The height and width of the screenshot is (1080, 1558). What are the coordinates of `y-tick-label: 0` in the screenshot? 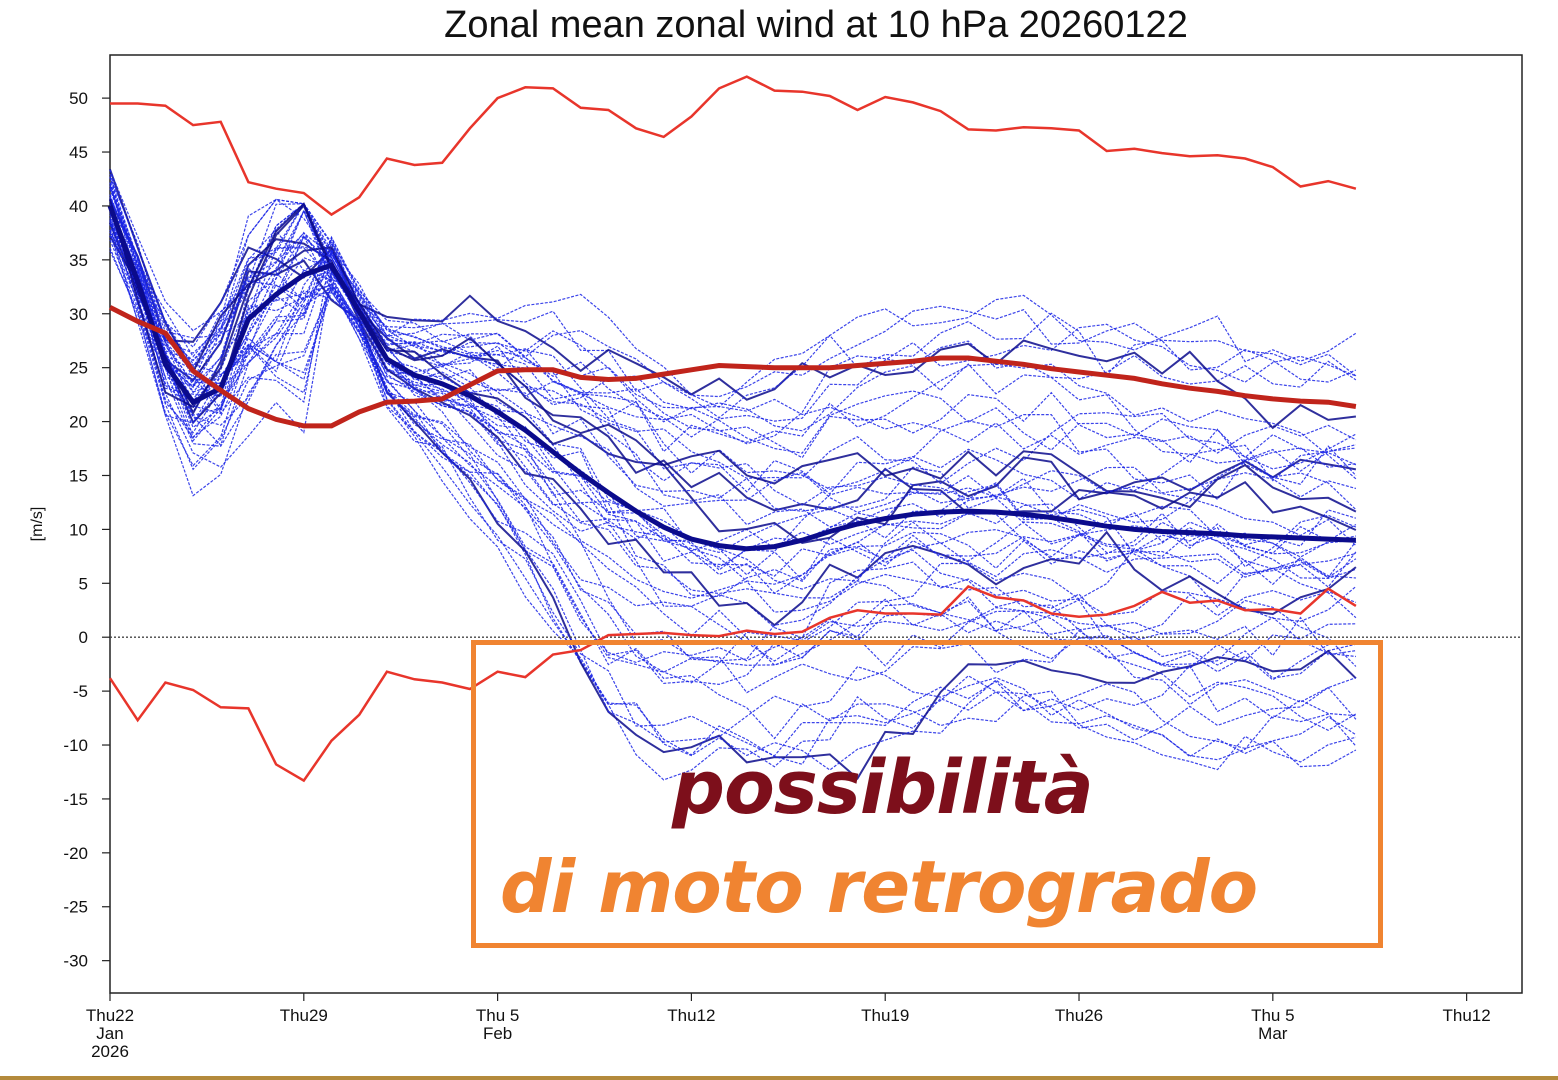 It's located at (83, 637).